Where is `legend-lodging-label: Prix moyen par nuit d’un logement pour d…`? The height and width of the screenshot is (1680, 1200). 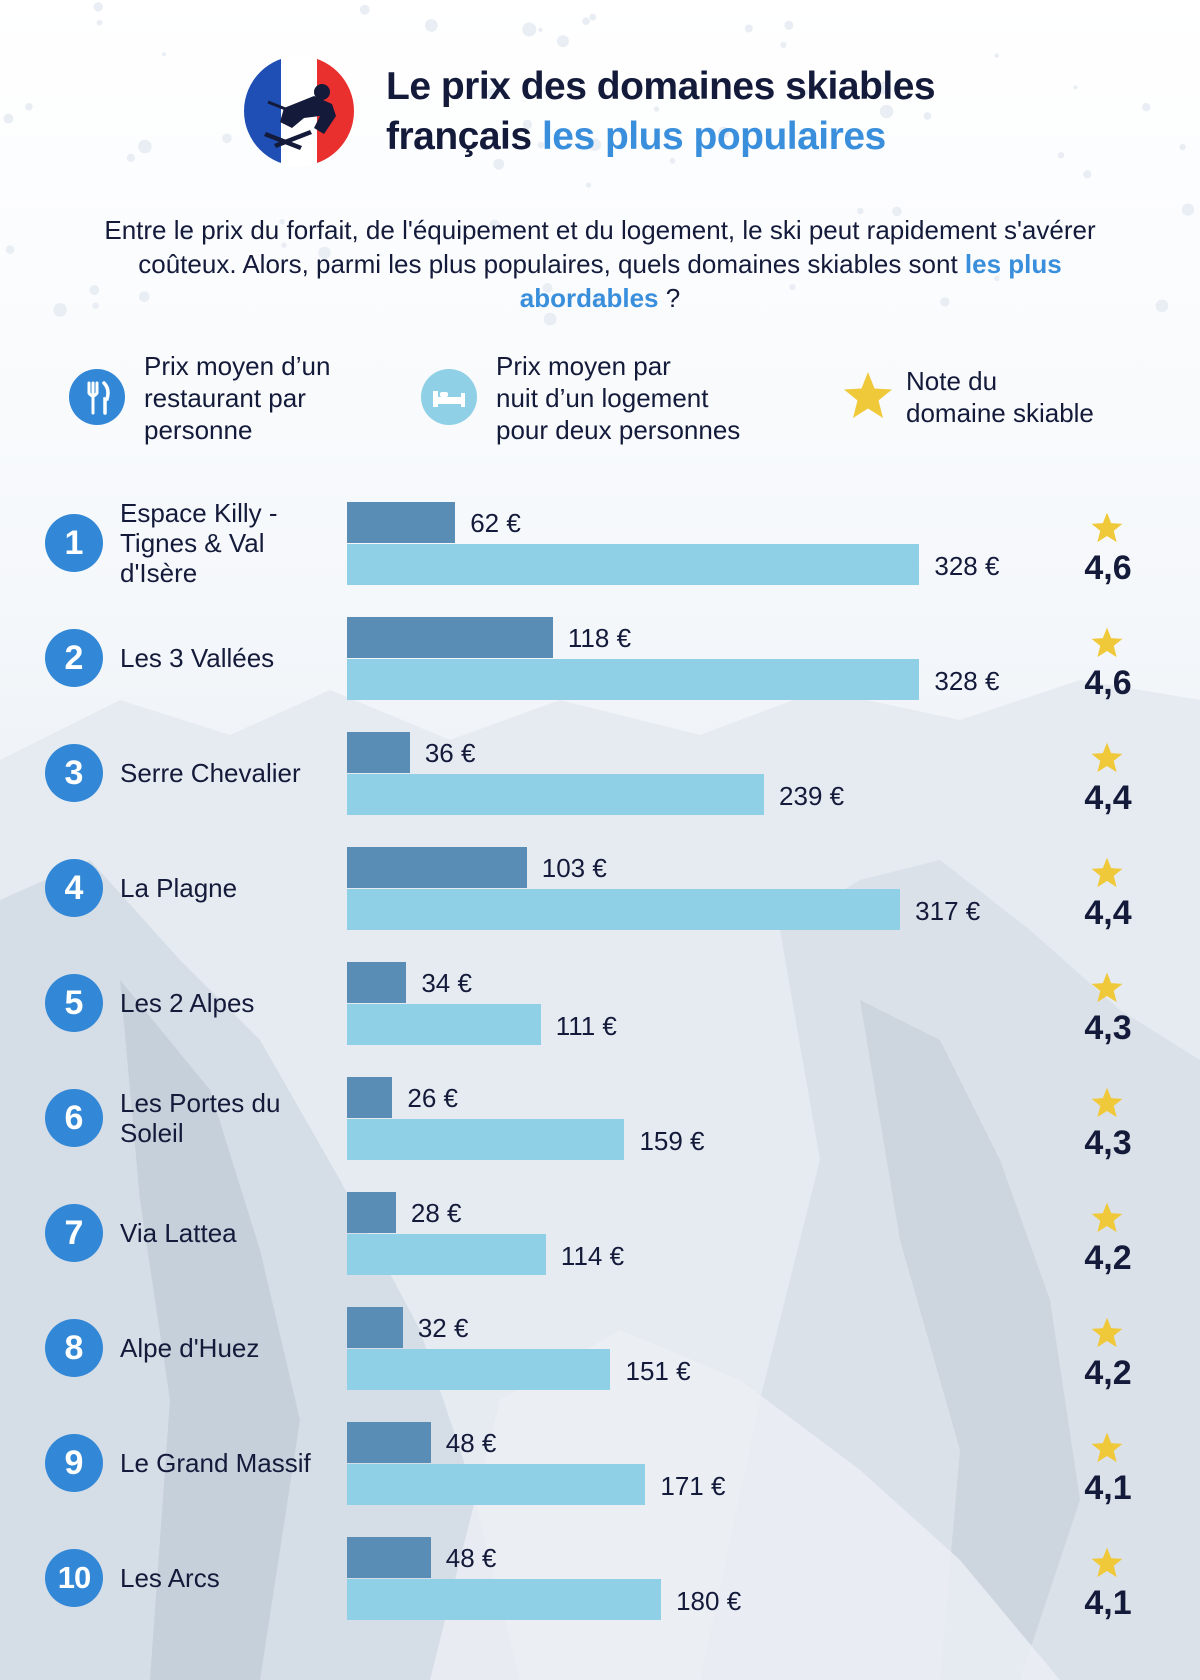 legend-lodging-label: Prix moyen par nuit d’un logement pour d… is located at coordinates (618, 398).